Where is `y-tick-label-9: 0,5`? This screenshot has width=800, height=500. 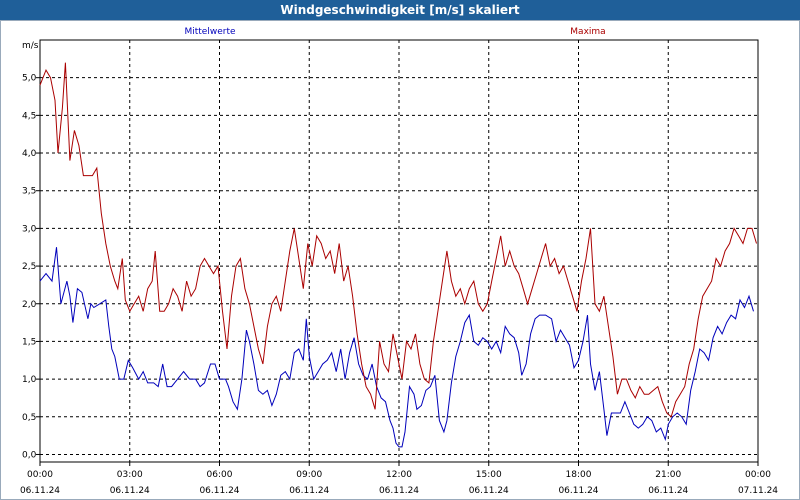 y-tick-label-9: 0,5 is located at coordinates (29, 418).